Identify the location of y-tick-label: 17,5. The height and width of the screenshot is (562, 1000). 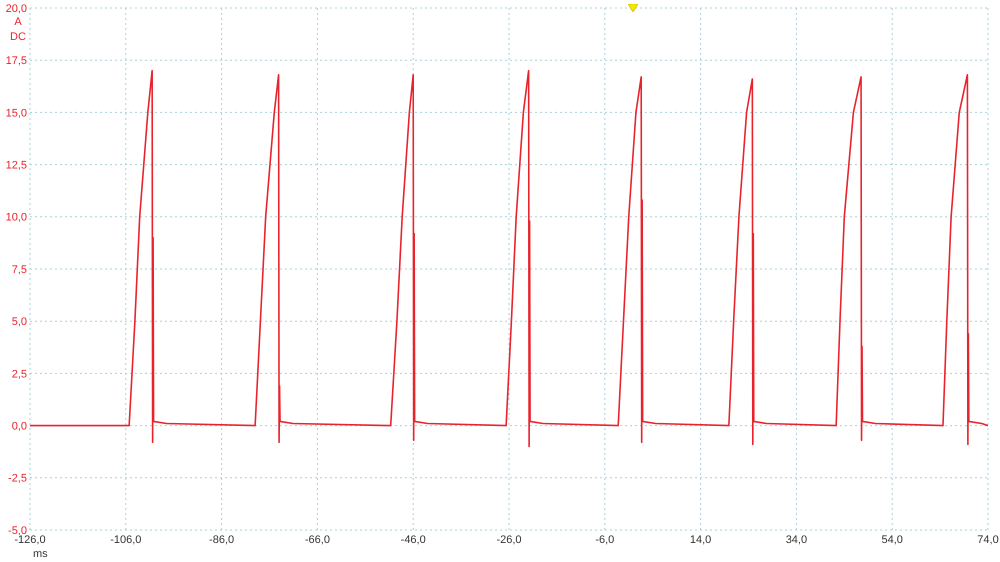
(16, 61).